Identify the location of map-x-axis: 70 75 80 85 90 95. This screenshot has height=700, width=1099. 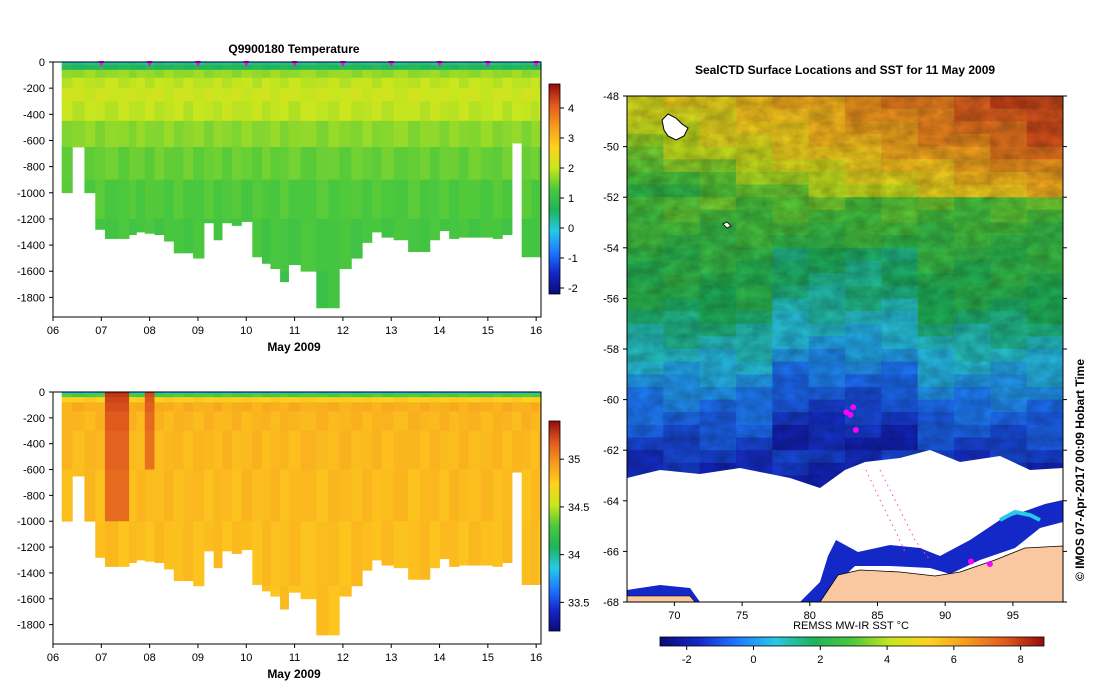
(843, 612).